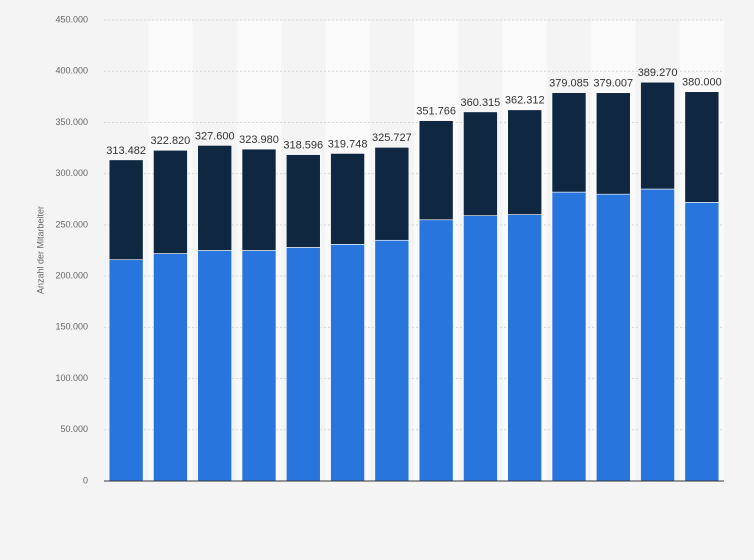 This screenshot has height=560, width=754. What do you see at coordinates (71, 173) in the screenshot?
I see `y-tick-label: 300.000` at bounding box center [71, 173].